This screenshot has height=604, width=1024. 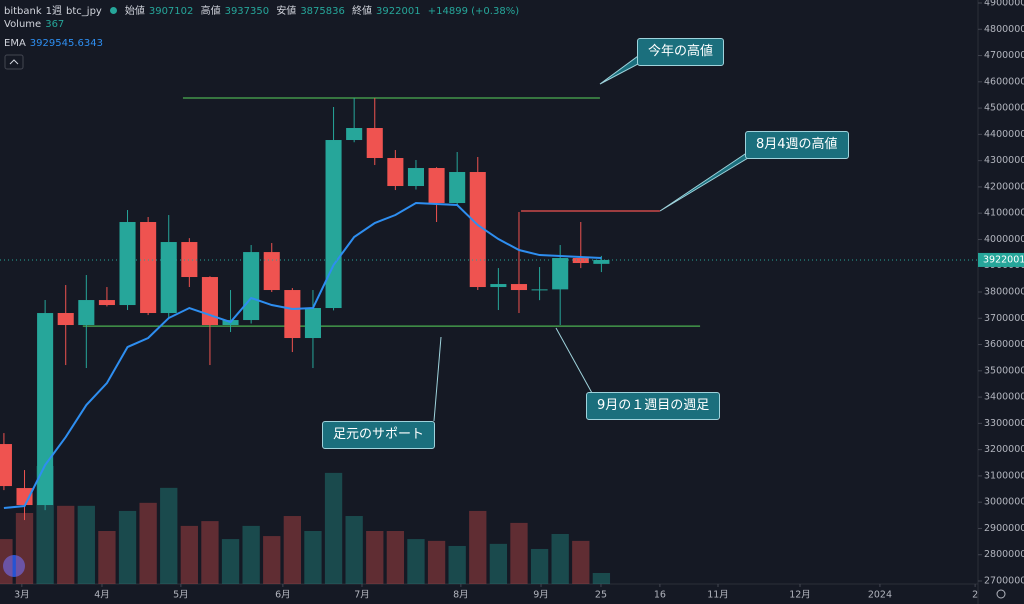 I want to click on y-tick-label: 4500000, so click(x=1004, y=108).